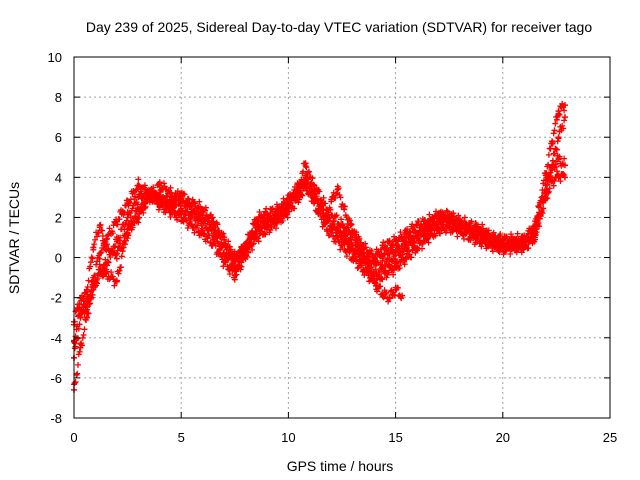  What do you see at coordinates (58, 97) in the screenshot?
I see `y-tick-label: 8` at bounding box center [58, 97].